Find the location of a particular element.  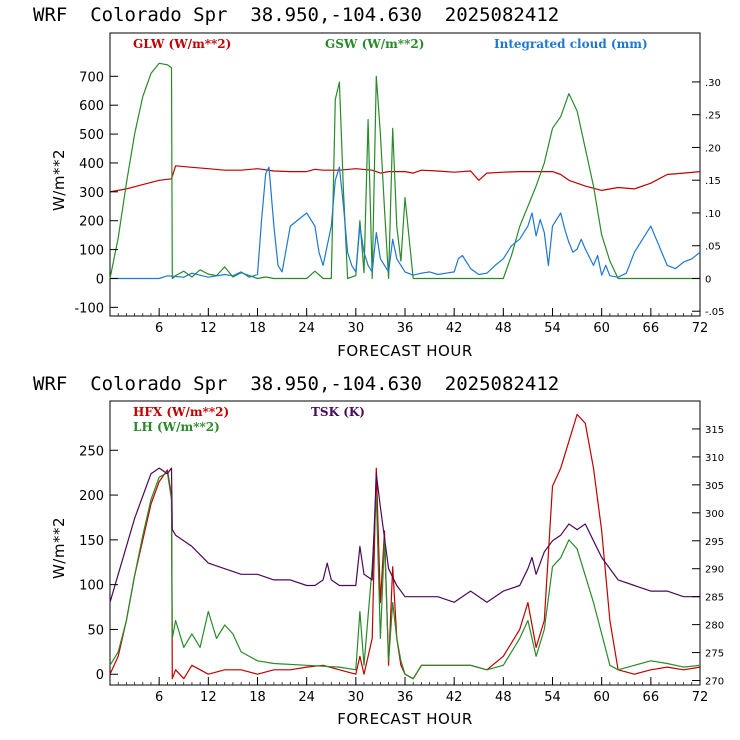

y2-tick-label: 315 is located at coordinates (714, 430).